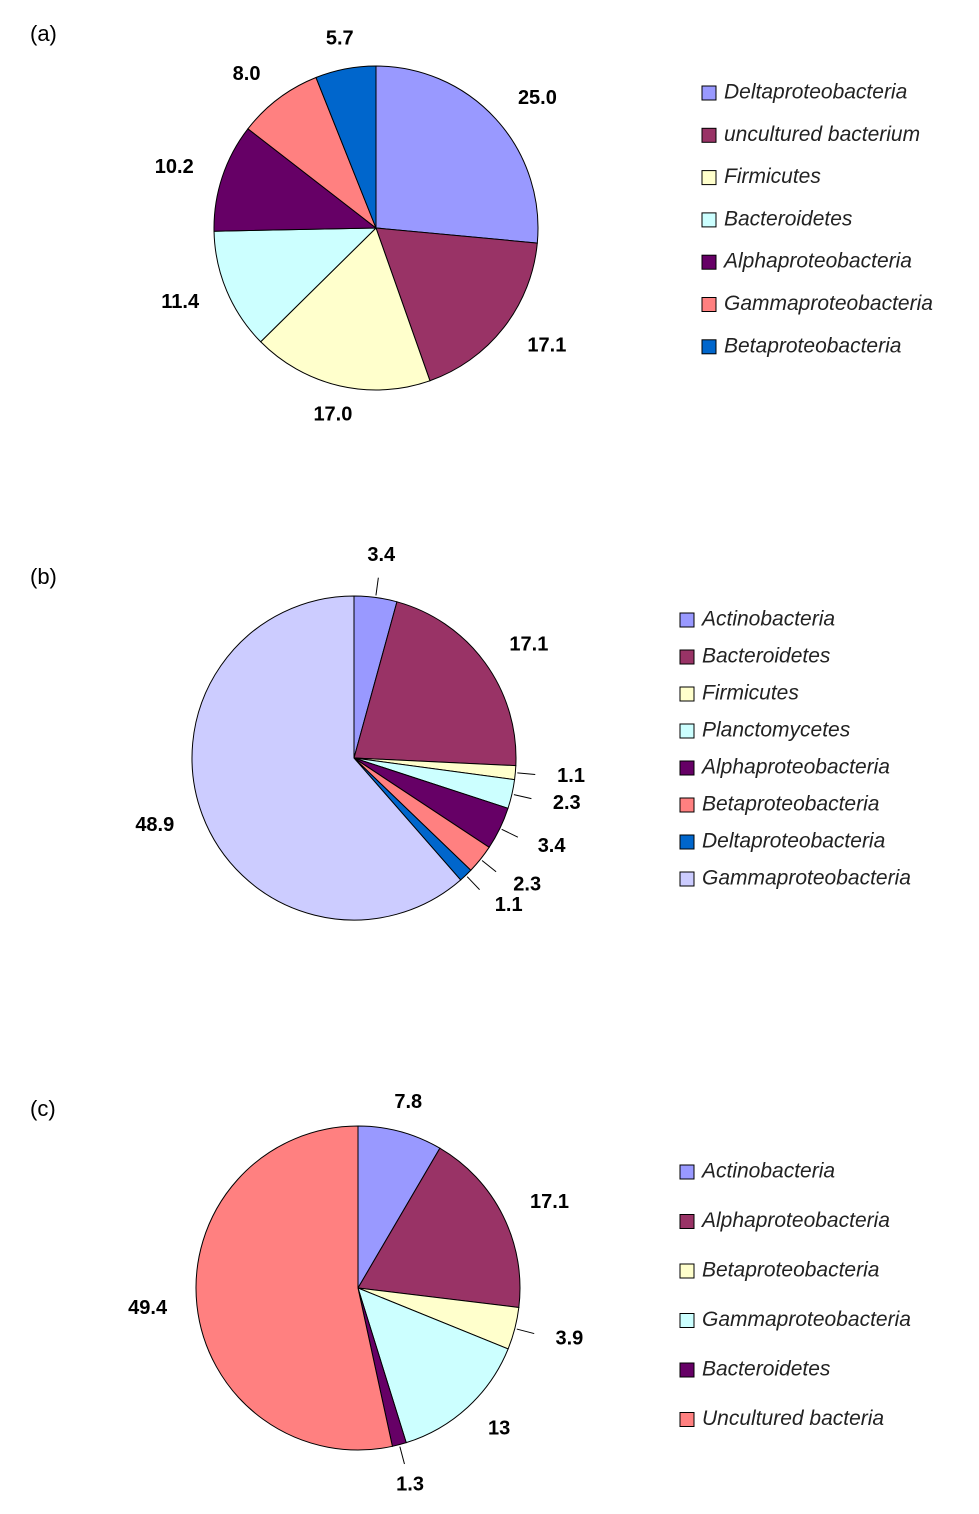  I want to click on data-label: 10.2, so click(174, 167).